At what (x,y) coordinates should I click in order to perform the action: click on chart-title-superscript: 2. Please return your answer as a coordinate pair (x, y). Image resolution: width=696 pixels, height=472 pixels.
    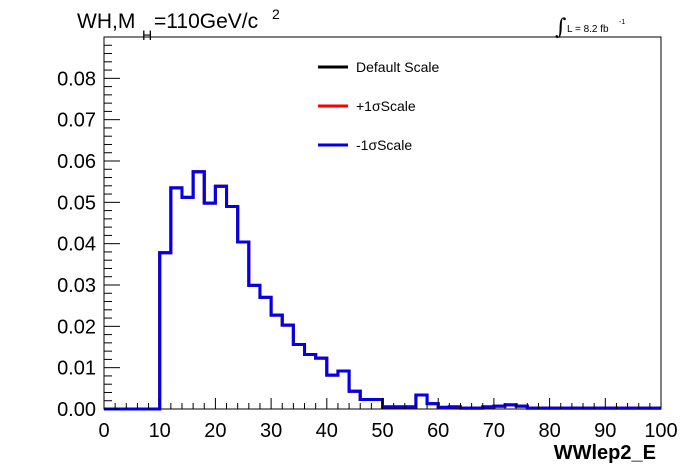
    Looking at the image, I should click on (276, 14).